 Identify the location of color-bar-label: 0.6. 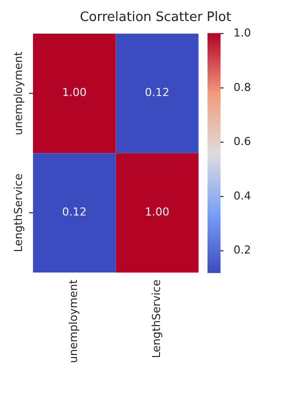
(243, 141).